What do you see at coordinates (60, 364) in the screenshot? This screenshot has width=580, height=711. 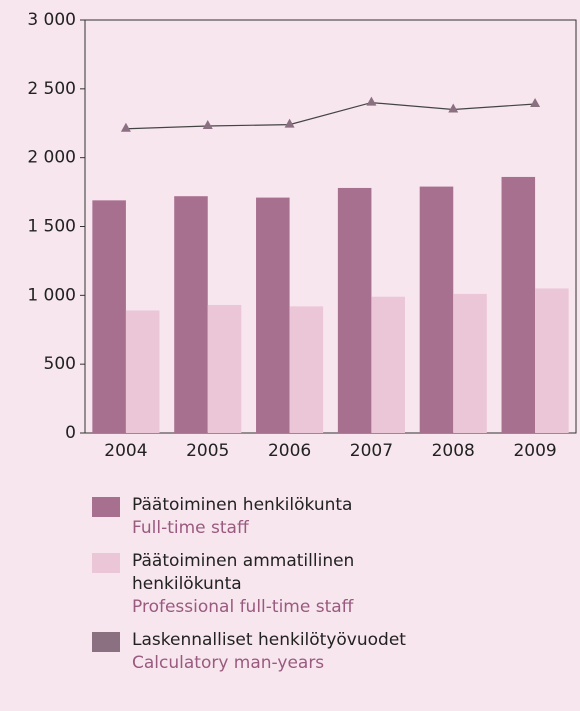 I see `y-tick-label: 500` at bounding box center [60, 364].